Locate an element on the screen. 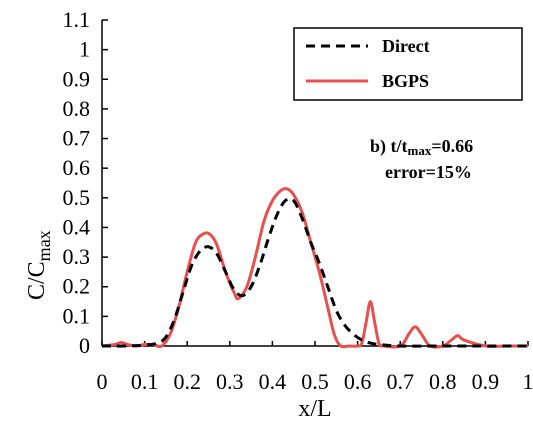  x-tick-label: 0.1 is located at coordinates (145, 381).